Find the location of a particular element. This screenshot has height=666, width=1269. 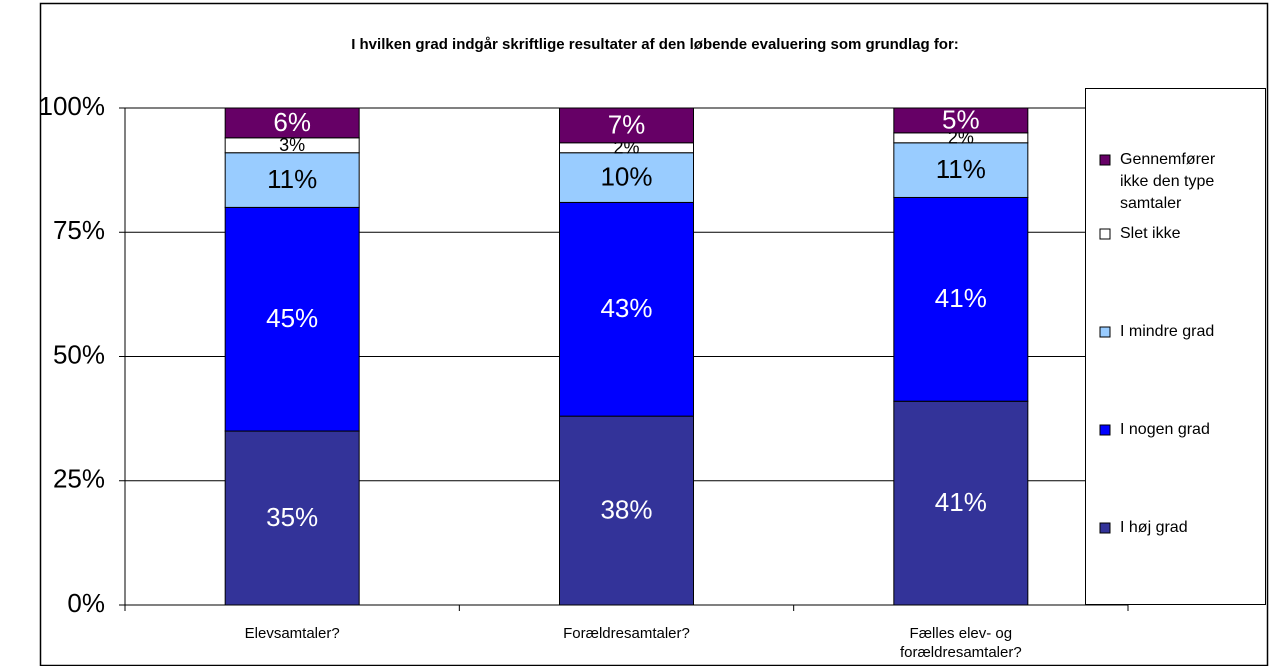

data-label: 35% is located at coordinates (292, 517).